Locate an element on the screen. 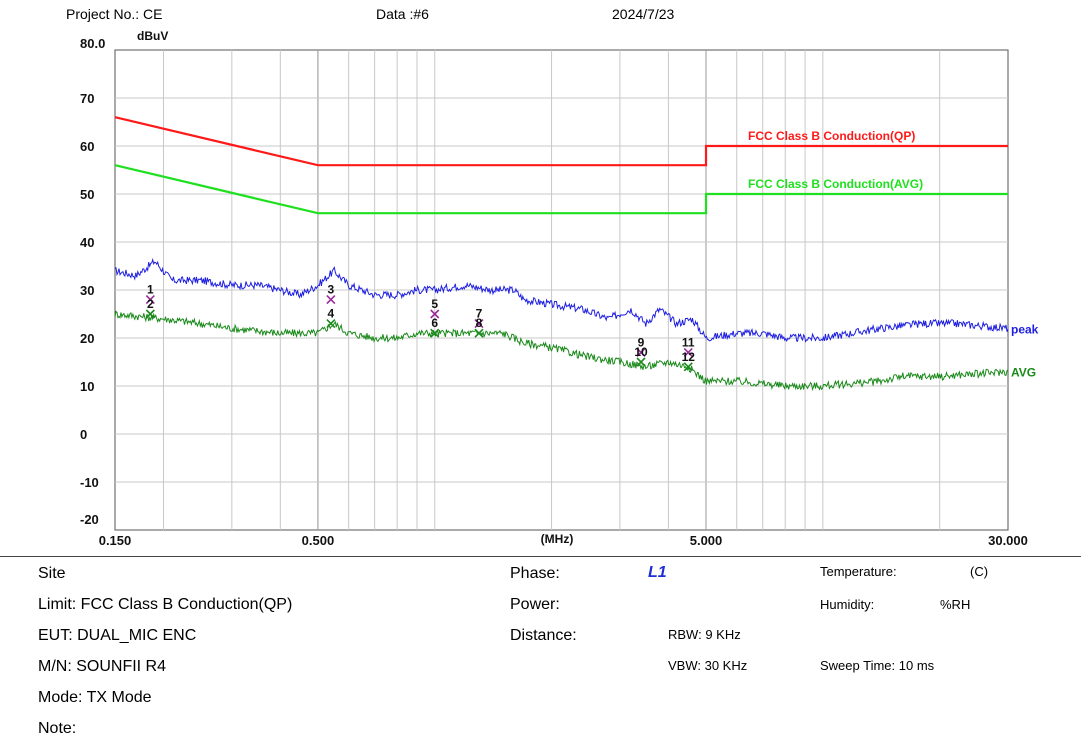  distance-label: Distance: is located at coordinates (543, 635).